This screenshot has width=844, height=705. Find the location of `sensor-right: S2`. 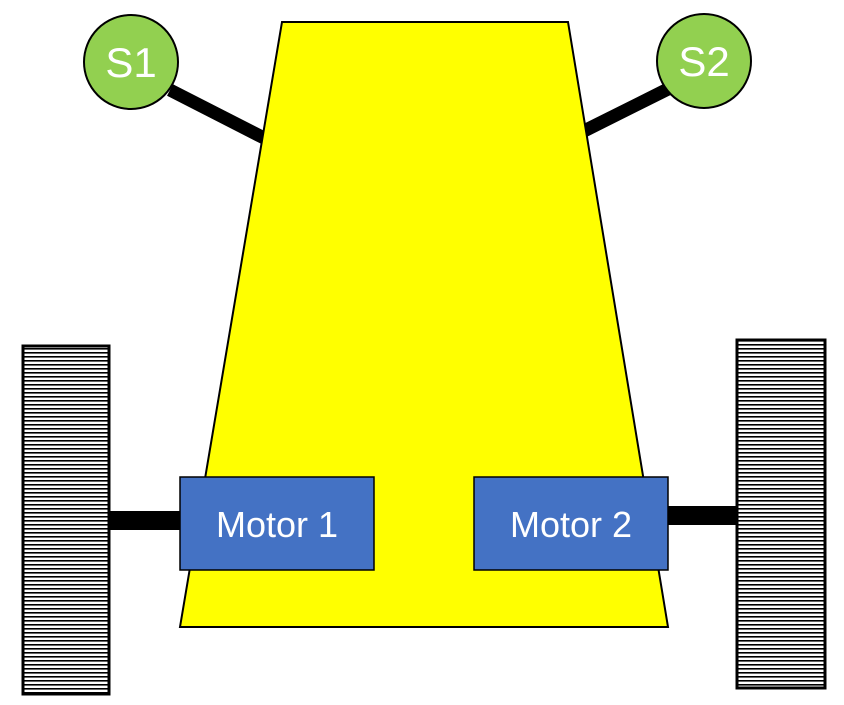

sensor-right: S2 is located at coordinates (704, 61).